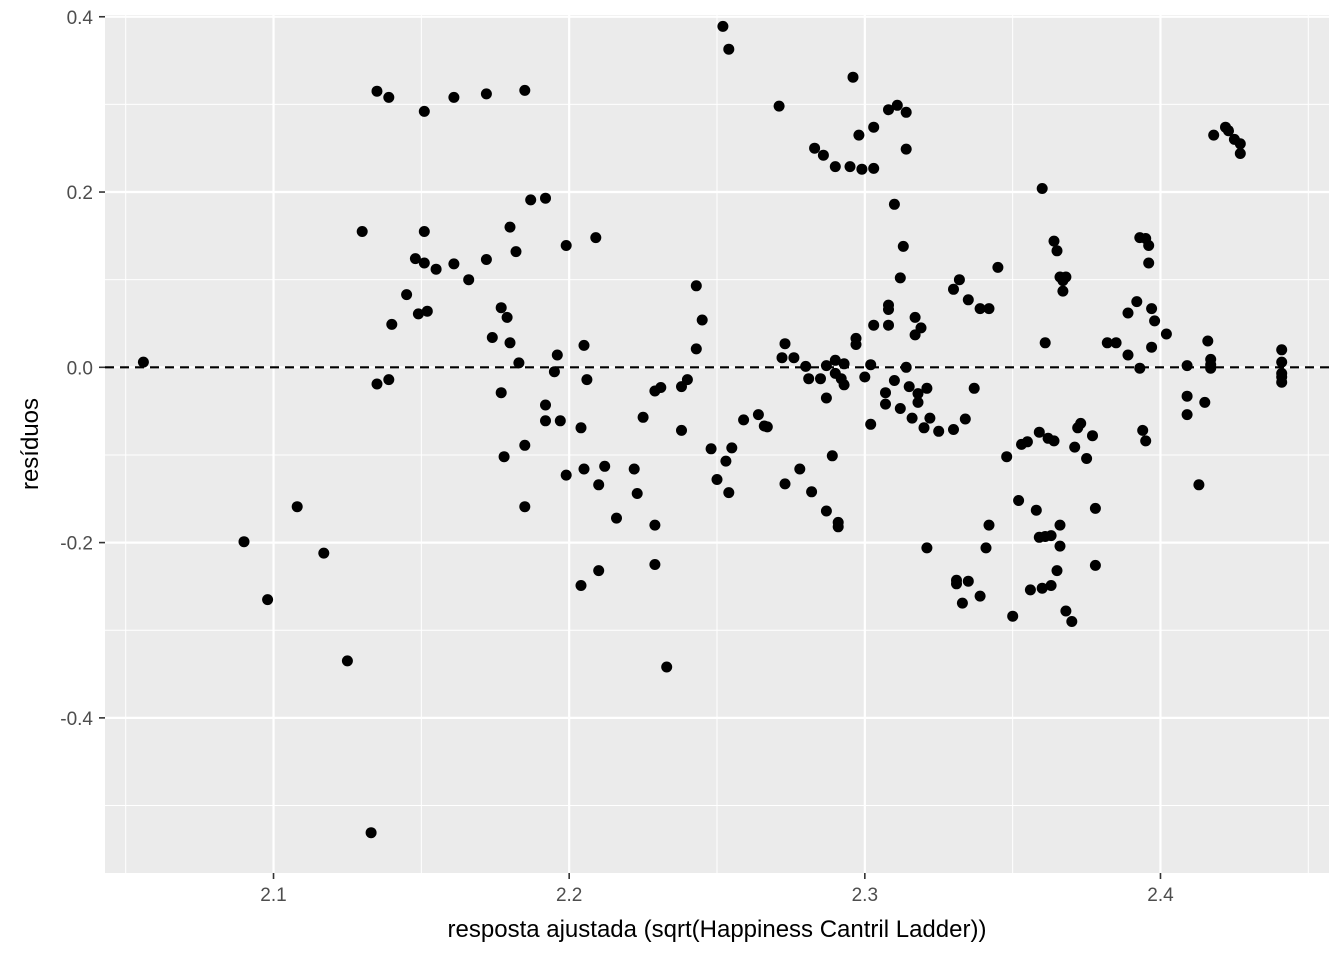 The width and height of the screenshot is (1344, 960). I want to click on x-tick-label: 2.1, so click(273, 895).